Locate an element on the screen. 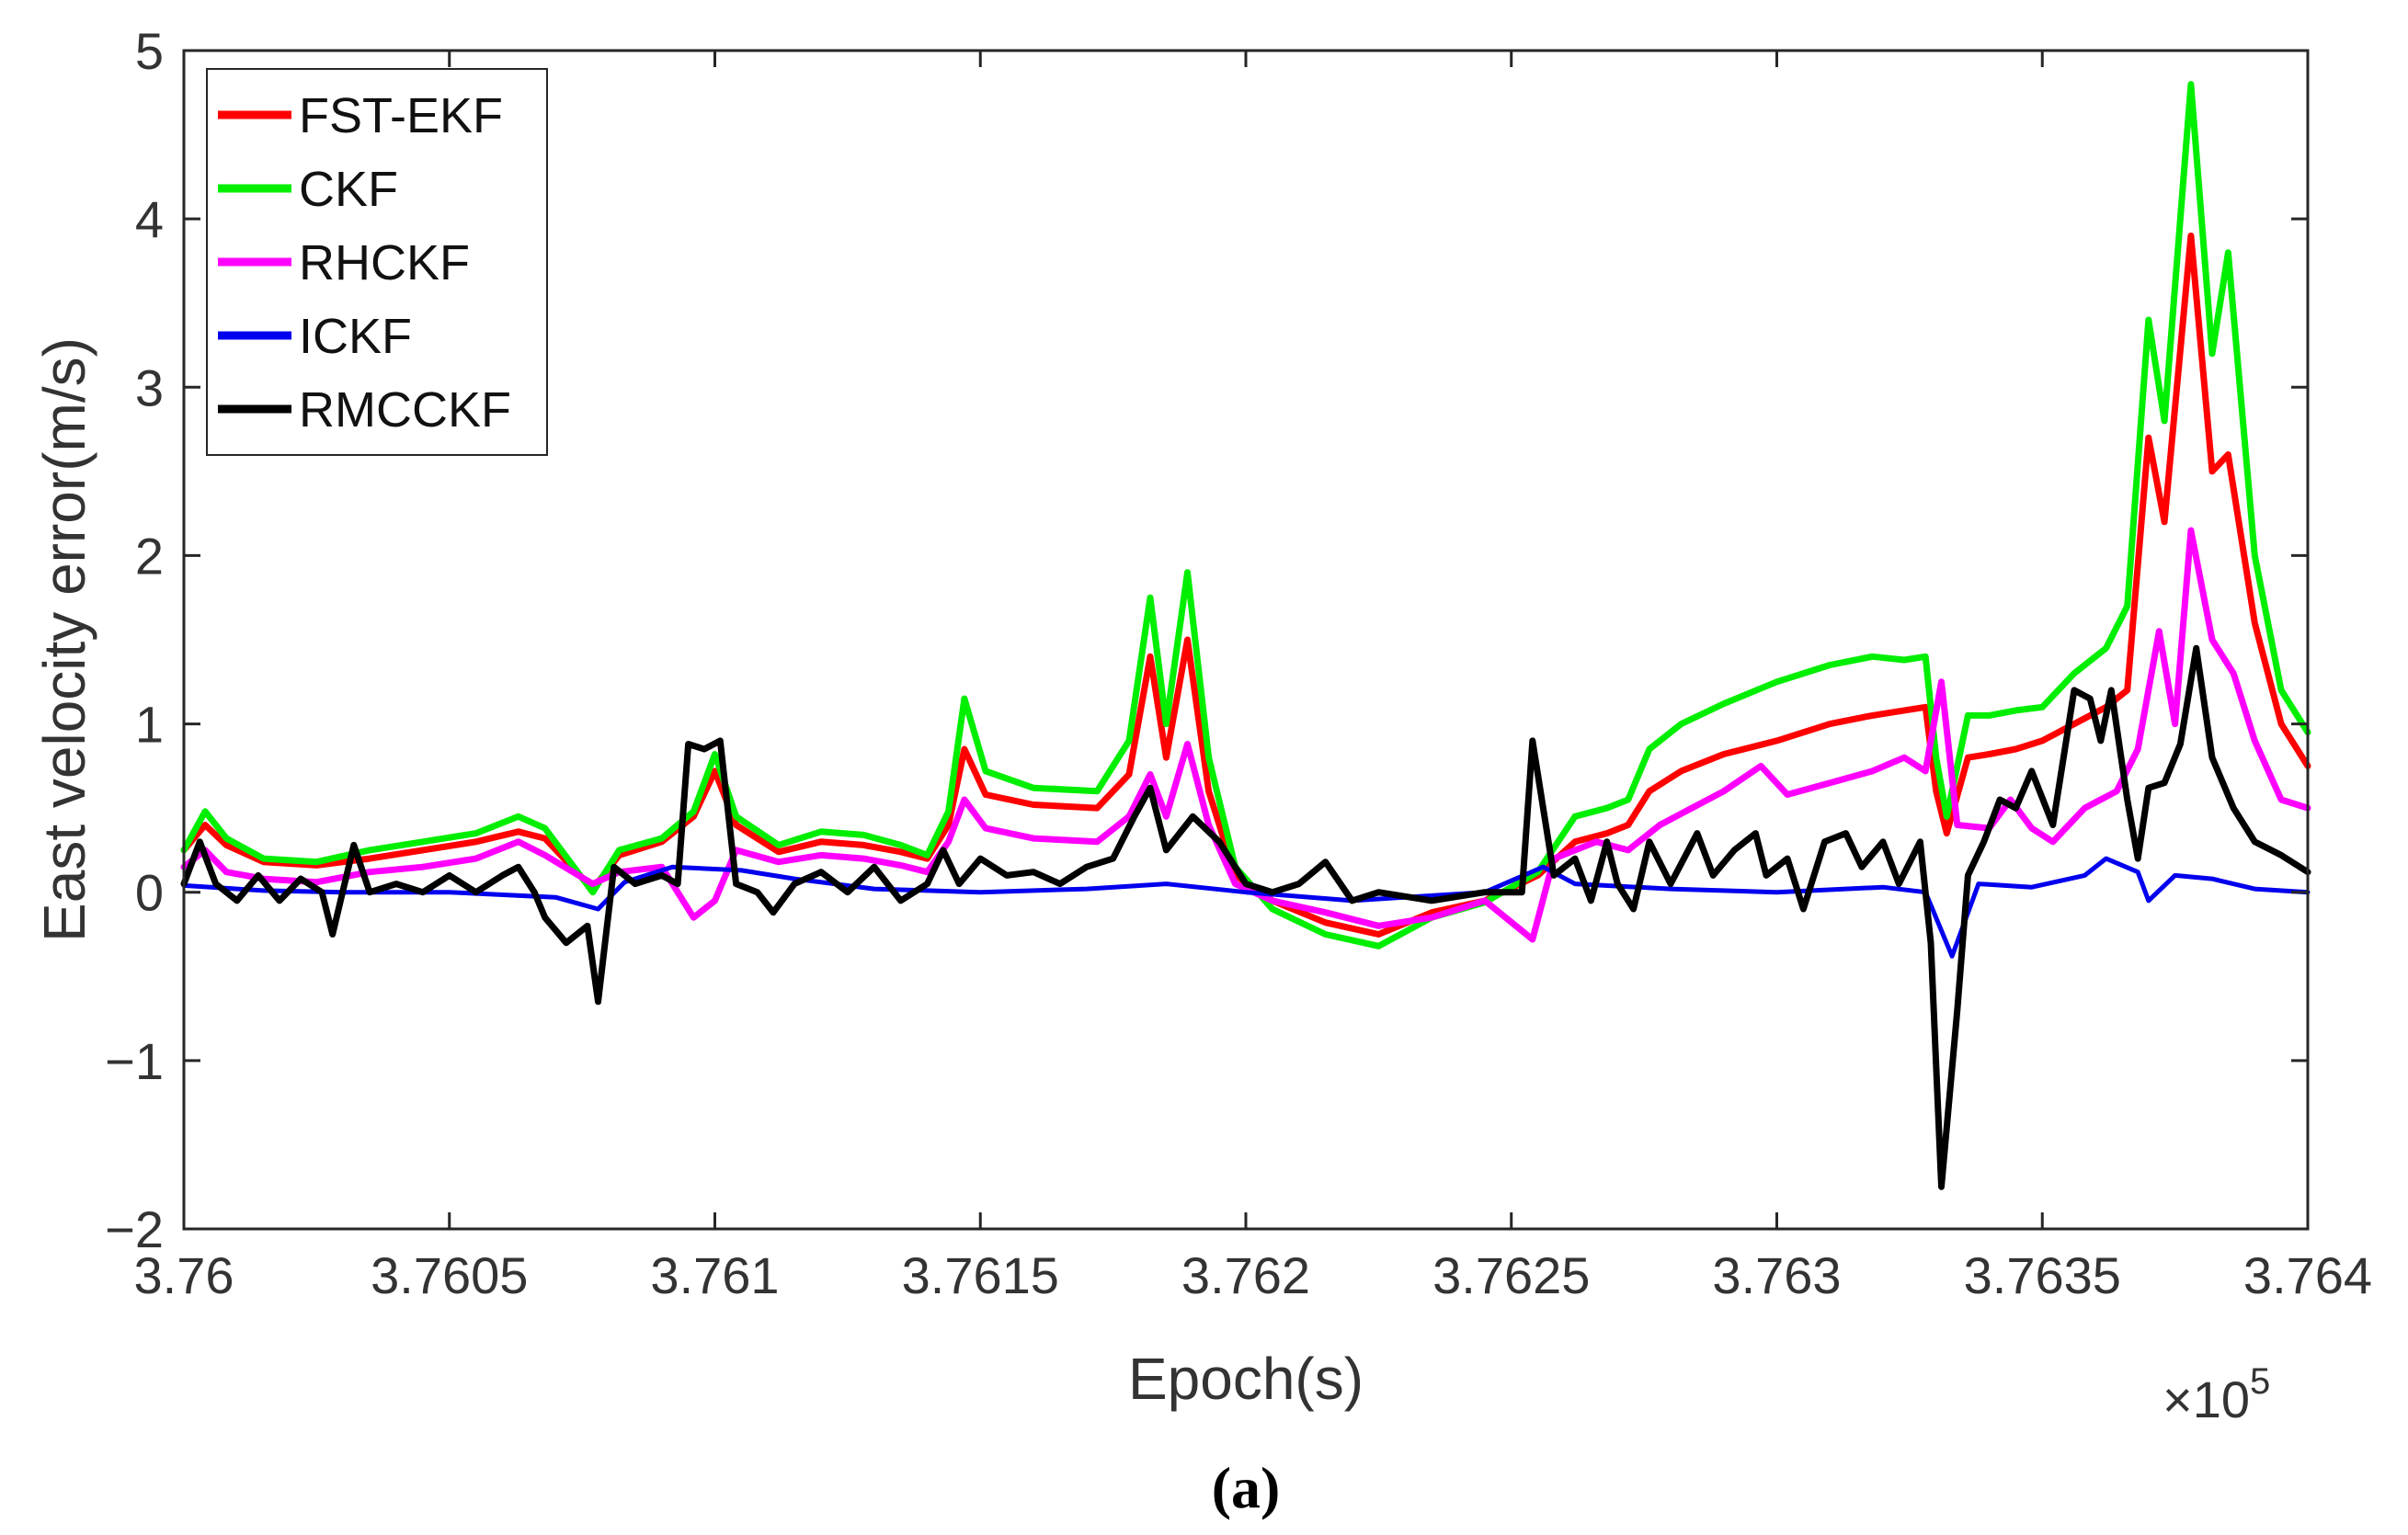 The image size is (2408, 1535). legend-label-ickf: ICKF is located at coordinates (356, 336).